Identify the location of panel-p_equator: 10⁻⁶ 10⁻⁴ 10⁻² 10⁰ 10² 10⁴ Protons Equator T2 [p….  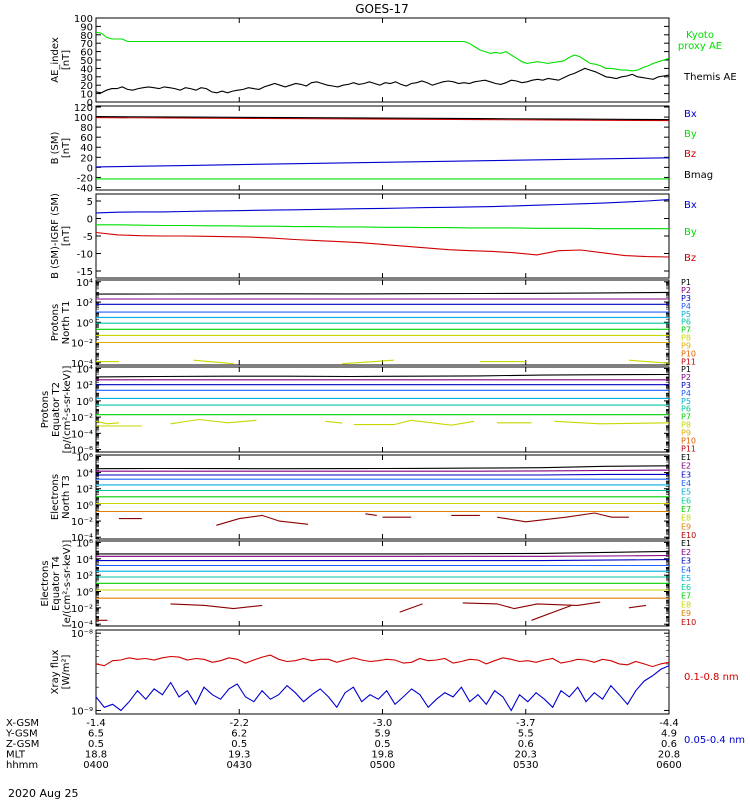
(368, 410).